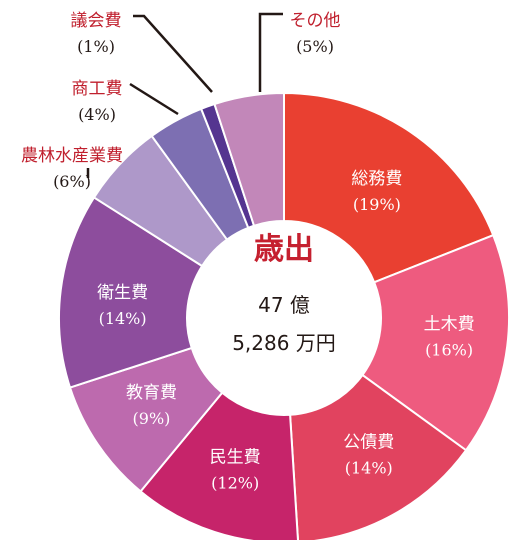 The image size is (531, 540). I want to click on slice-pct-soumu: (19%), so click(377, 204).